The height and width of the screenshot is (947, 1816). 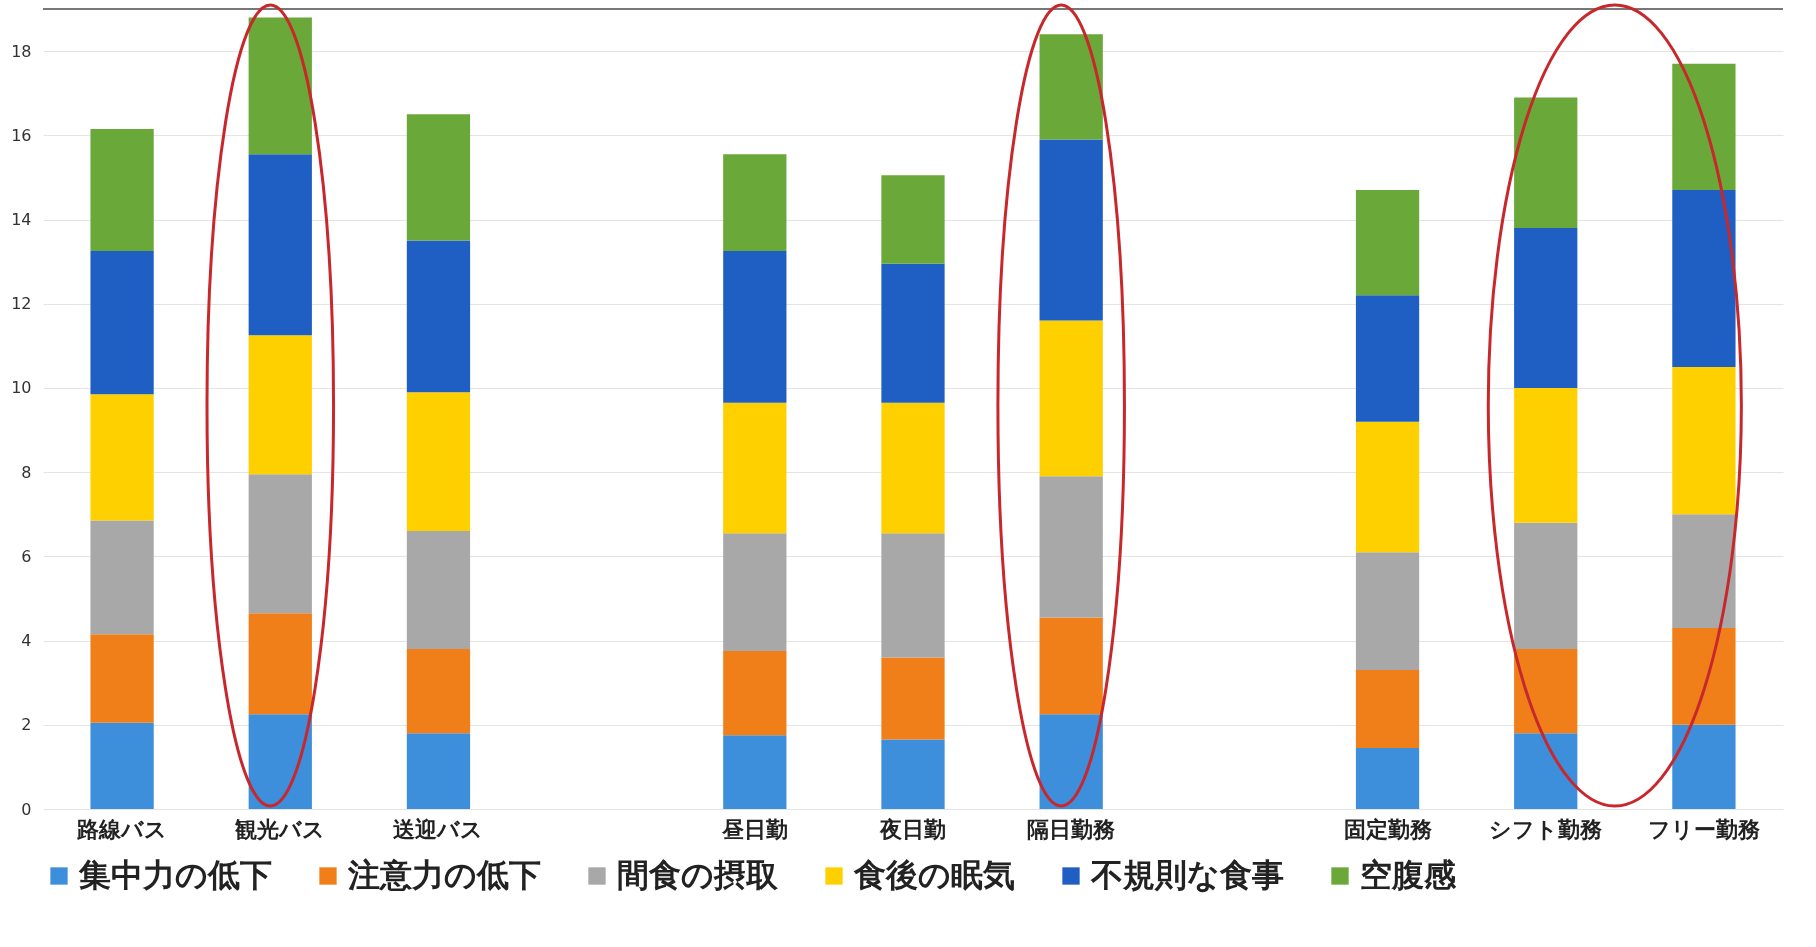 What do you see at coordinates (438, 829) in the screenshot?
I see `x-tick-label: 送迎バス` at bounding box center [438, 829].